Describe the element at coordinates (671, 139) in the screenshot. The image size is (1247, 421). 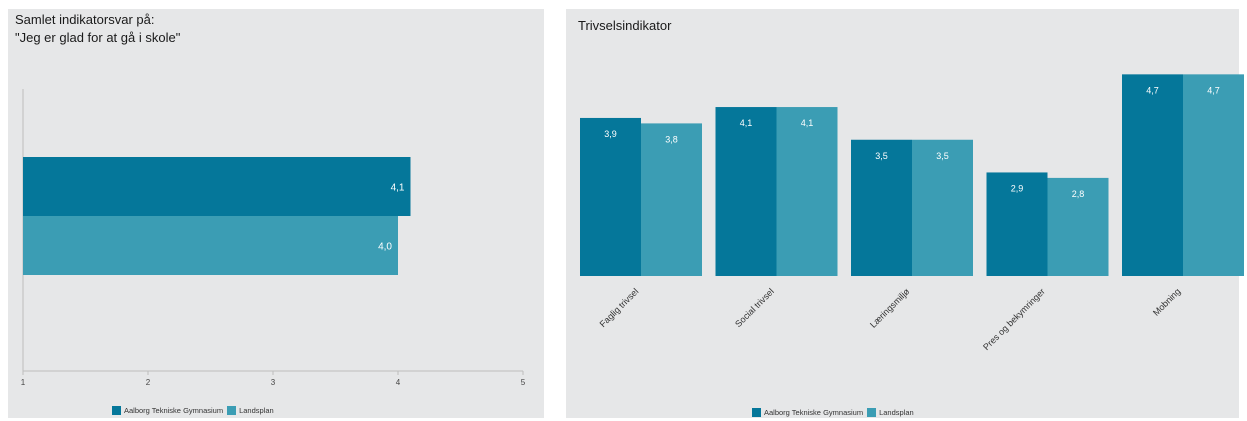
I see `bar-data-label: 3,8` at that location.